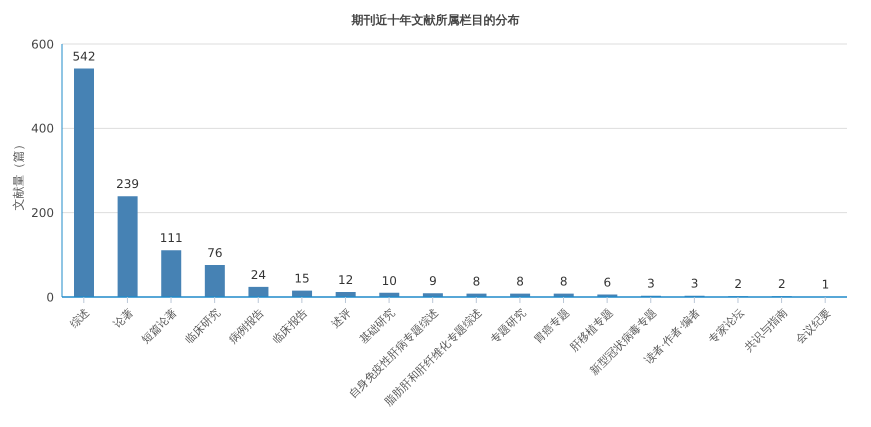  Describe the element at coordinates (128, 184) in the screenshot. I see `data-label: 239` at that location.